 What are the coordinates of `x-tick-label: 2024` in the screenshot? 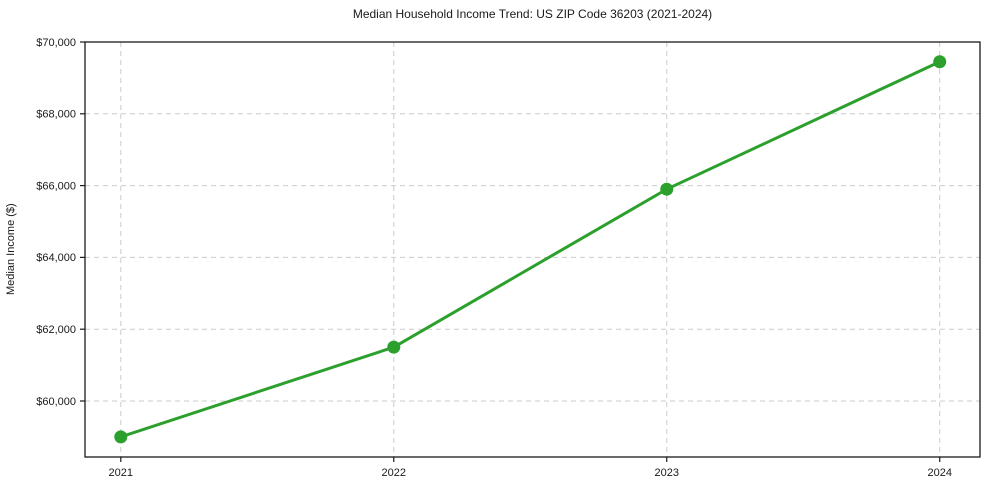 It's located at (939, 473).